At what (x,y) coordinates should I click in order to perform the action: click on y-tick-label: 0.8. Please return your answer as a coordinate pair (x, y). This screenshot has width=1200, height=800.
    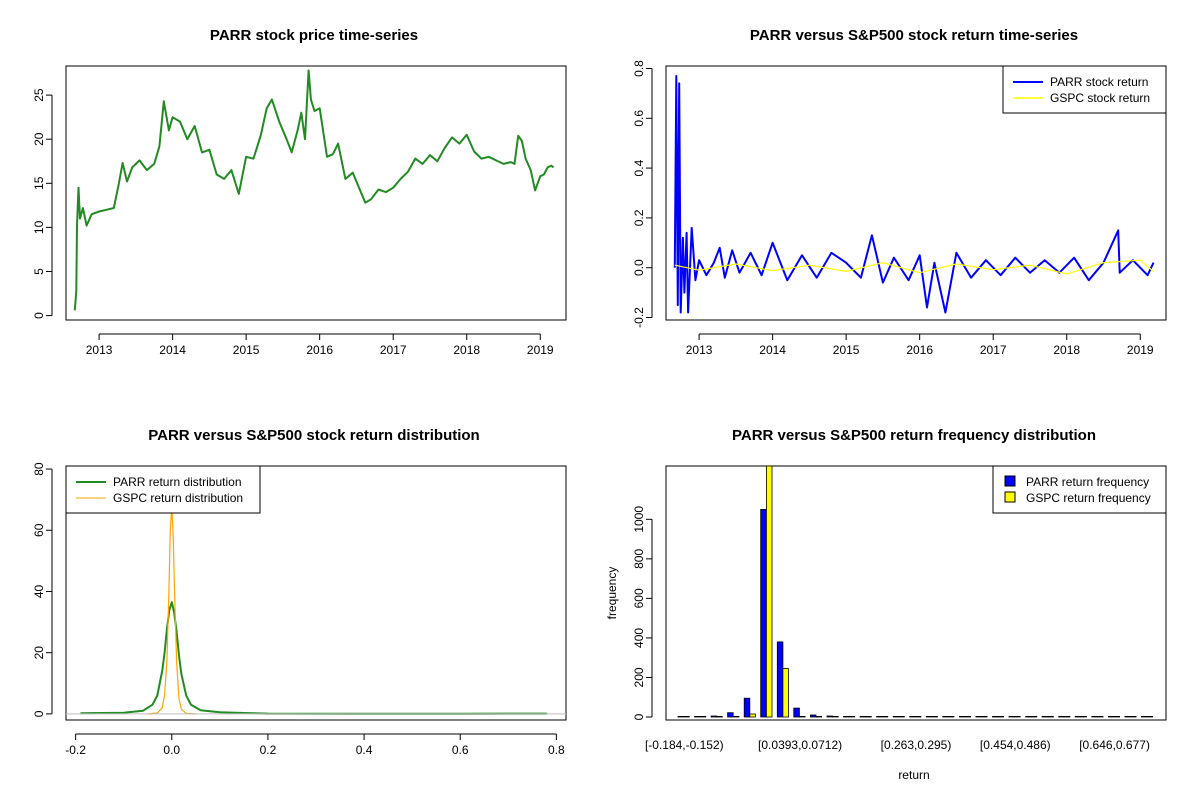
    Looking at the image, I should click on (639, 68).